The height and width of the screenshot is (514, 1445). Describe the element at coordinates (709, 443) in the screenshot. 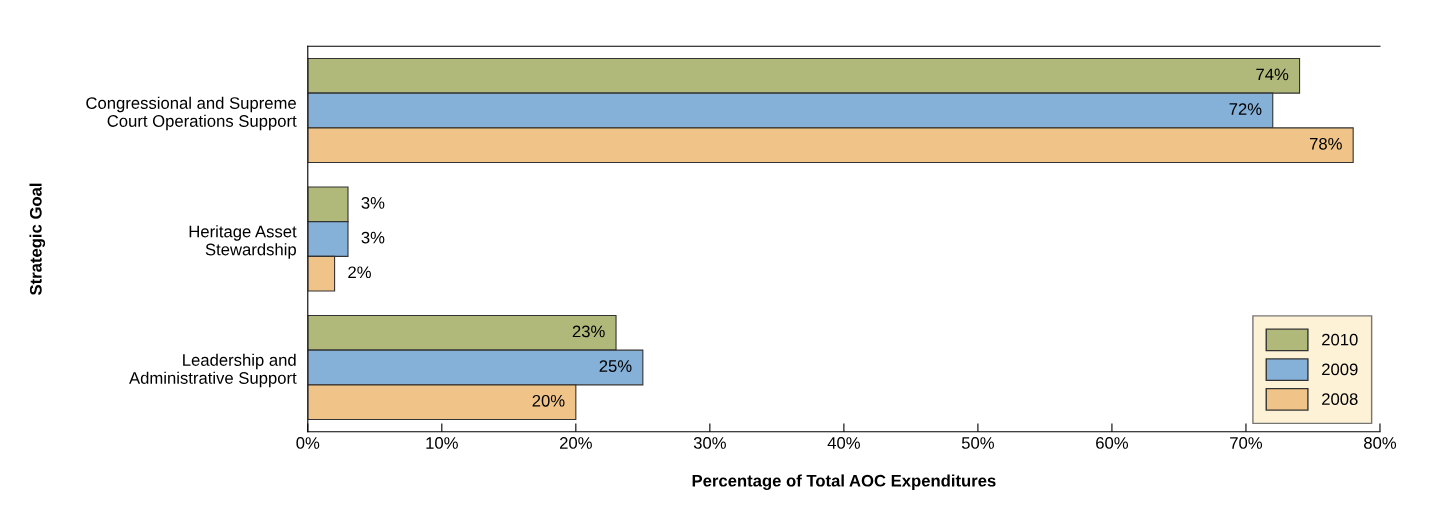

I see `x-tick-label: 30%` at that location.